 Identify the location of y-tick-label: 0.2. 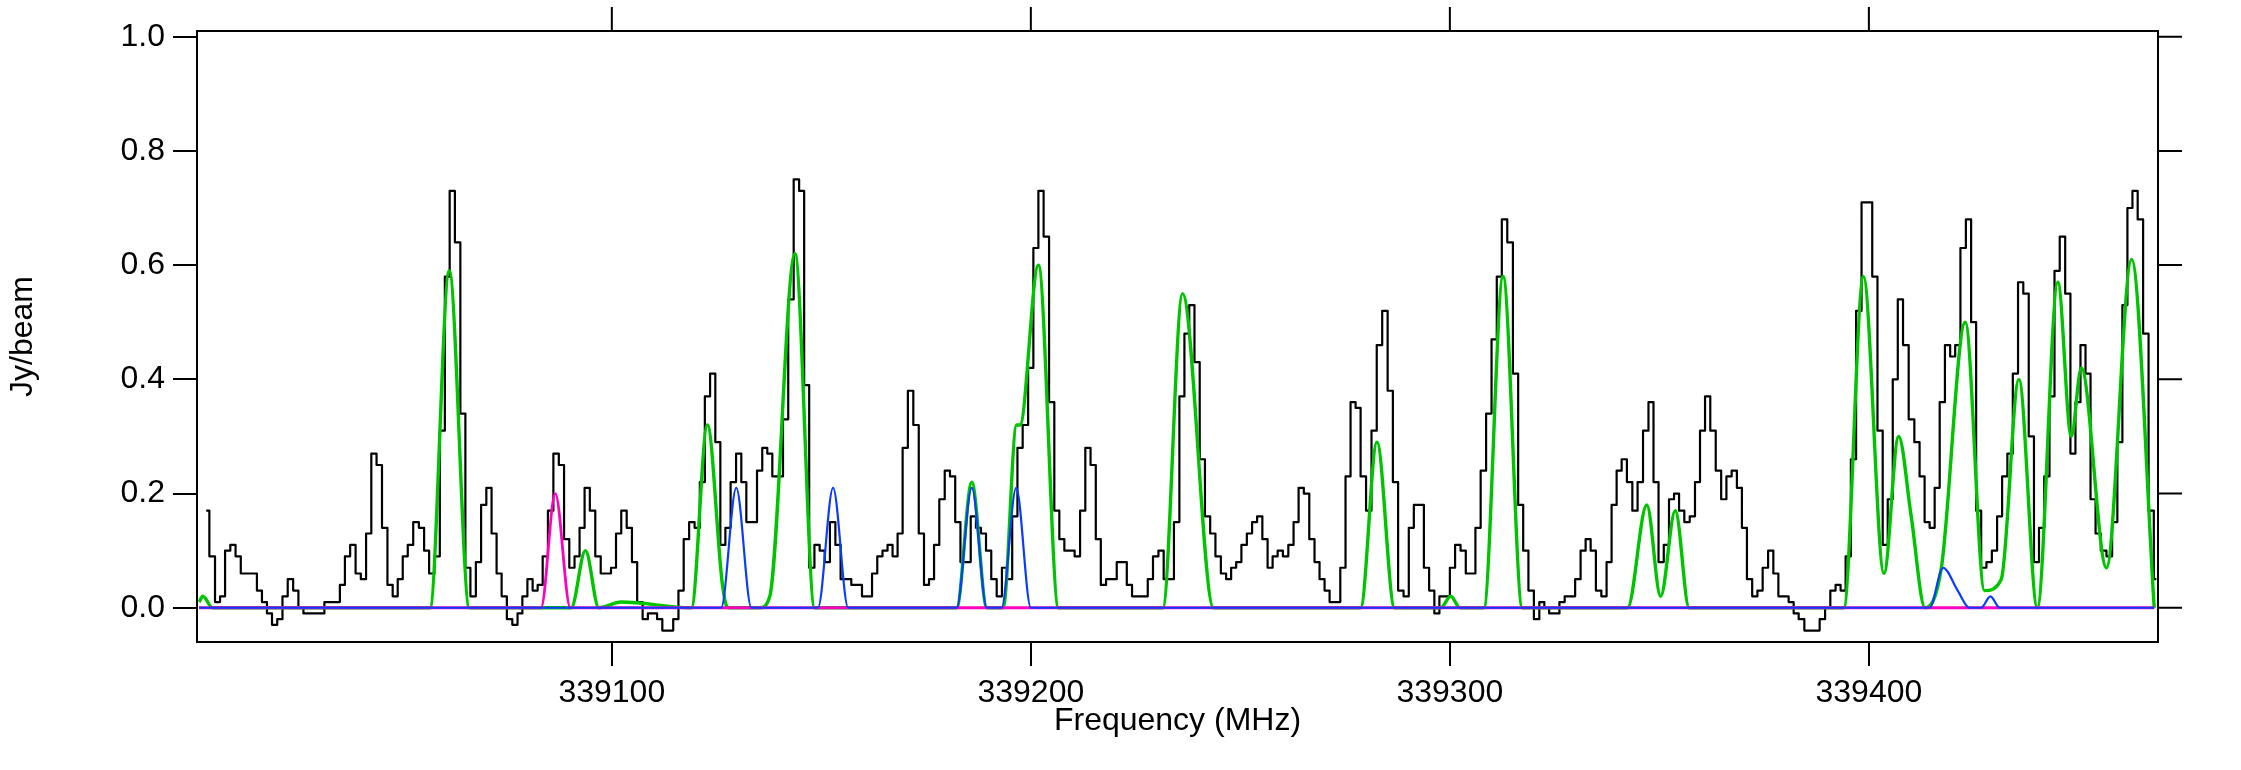
(142, 491).